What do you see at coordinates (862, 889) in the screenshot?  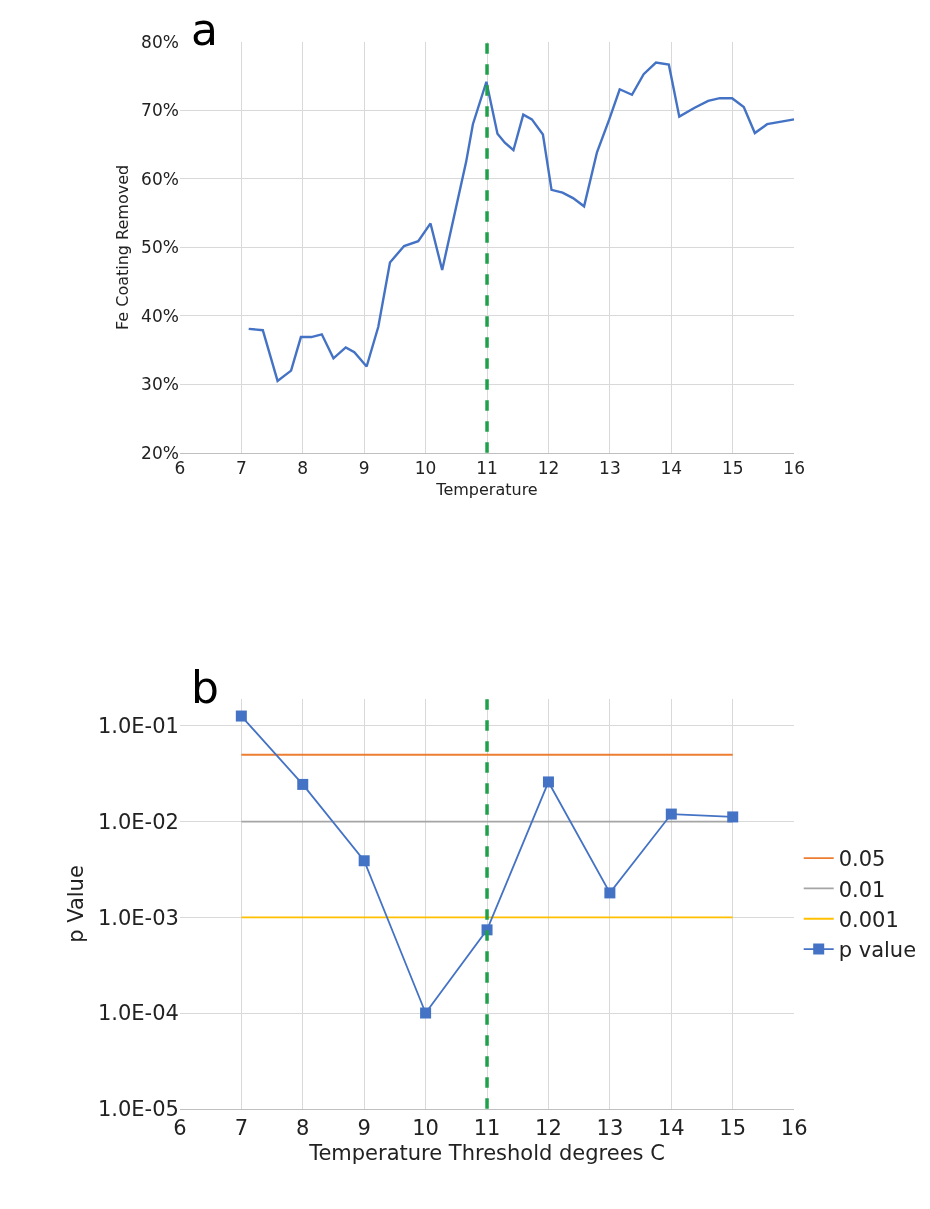 I see `legend-label: 0.01` at bounding box center [862, 889].